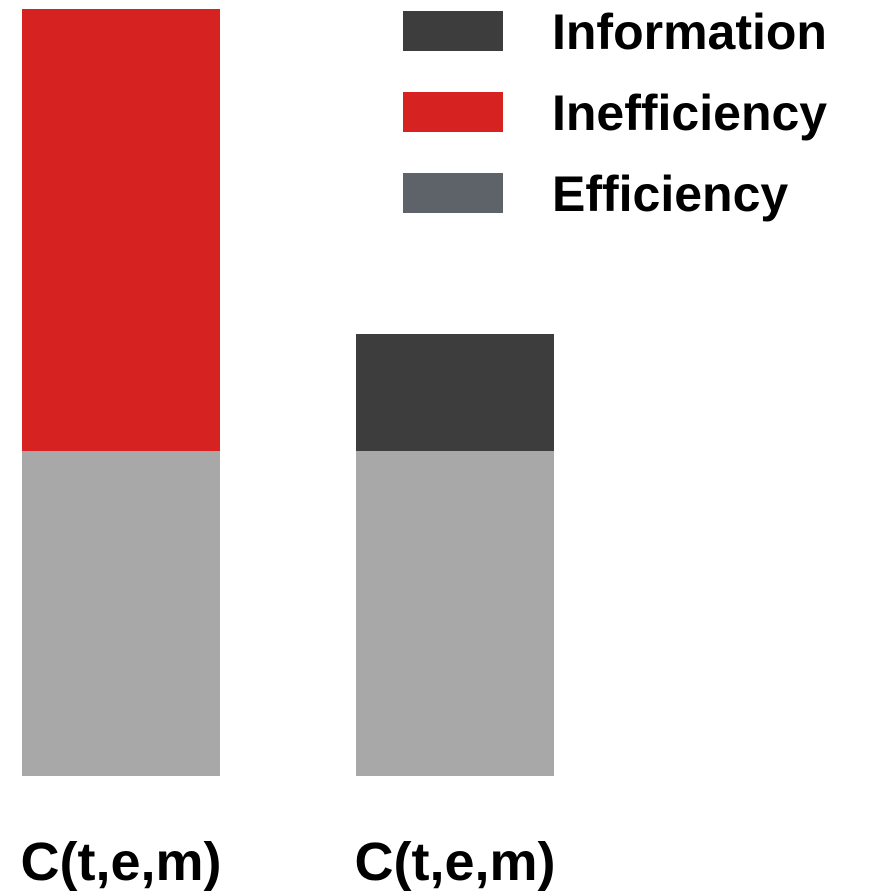  What do you see at coordinates (670, 194) in the screenshot?
I see `legend-label-efficiency: Efficiency` at bounding box center [670, 194].